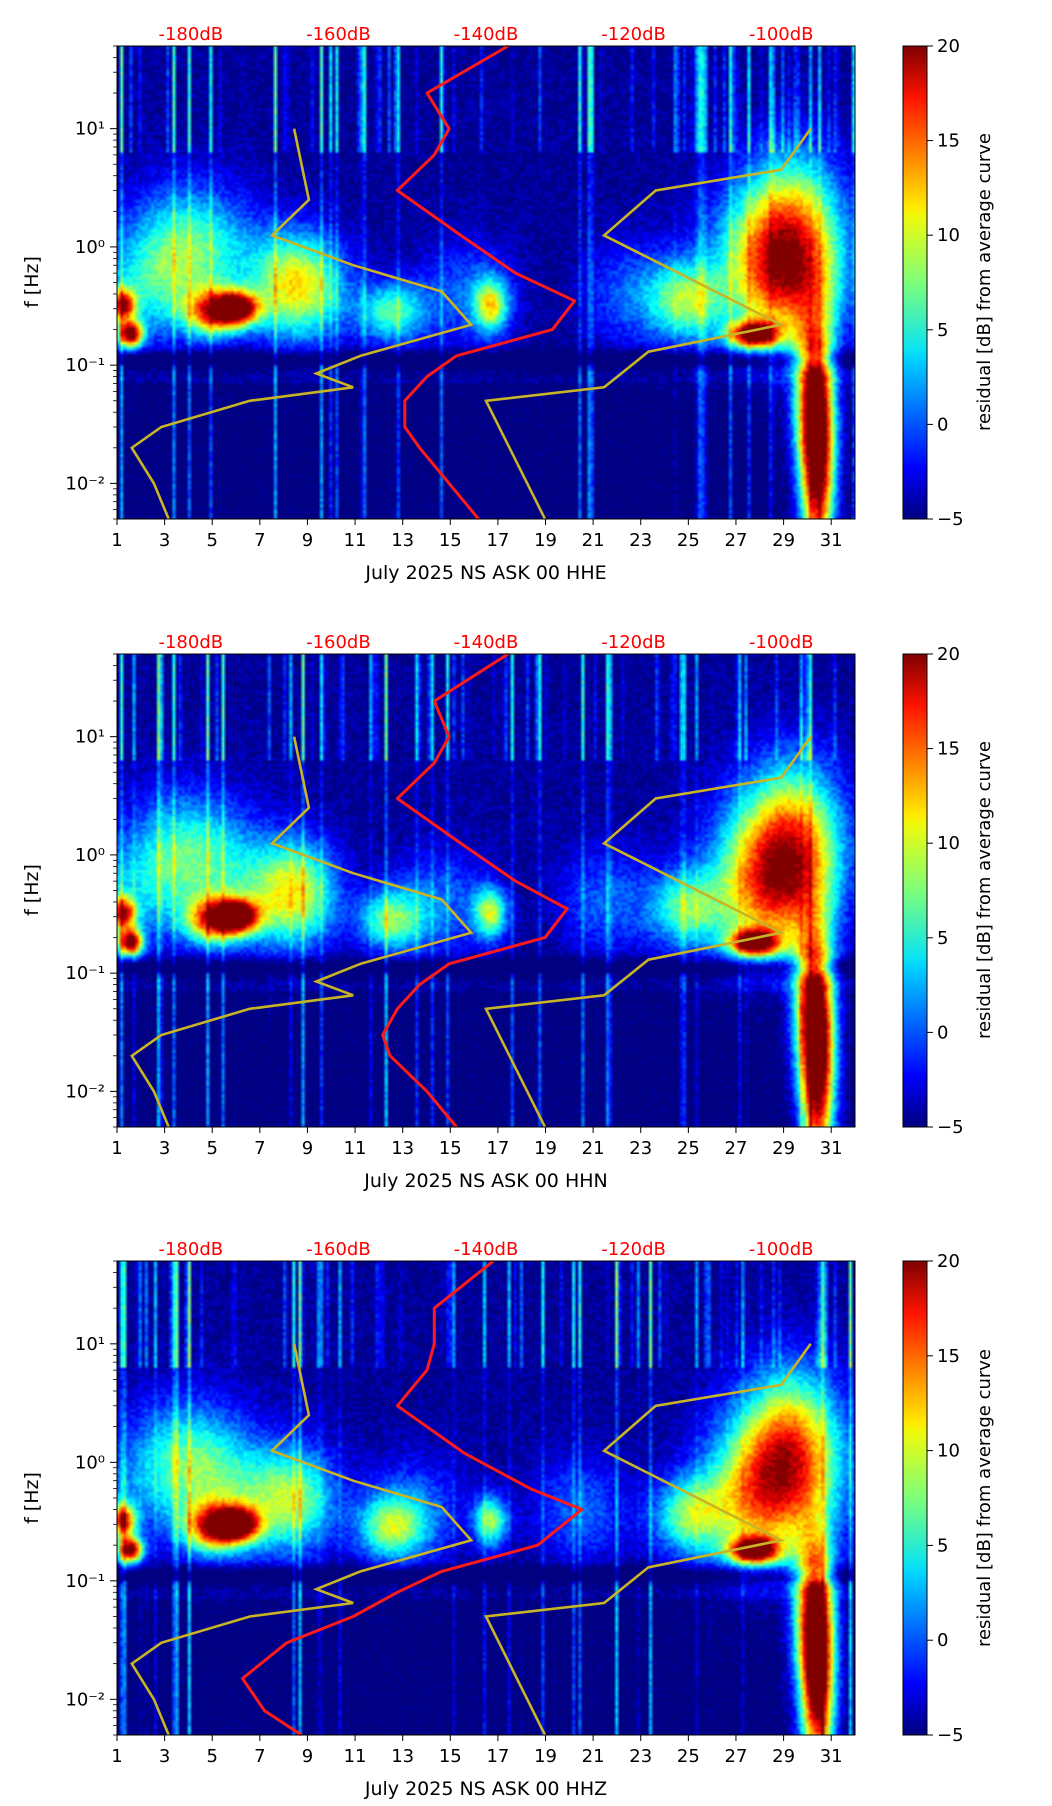  Describe the element at coordinates (948, 235) in the screenshot. I see `colorbar-tick-label: 10` at that location.